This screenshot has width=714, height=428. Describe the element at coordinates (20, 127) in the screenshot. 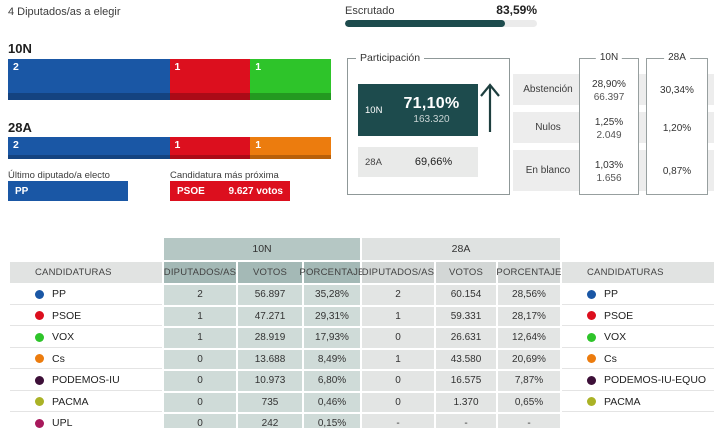

I see `seatbar-28a-title: 28A` at that location.